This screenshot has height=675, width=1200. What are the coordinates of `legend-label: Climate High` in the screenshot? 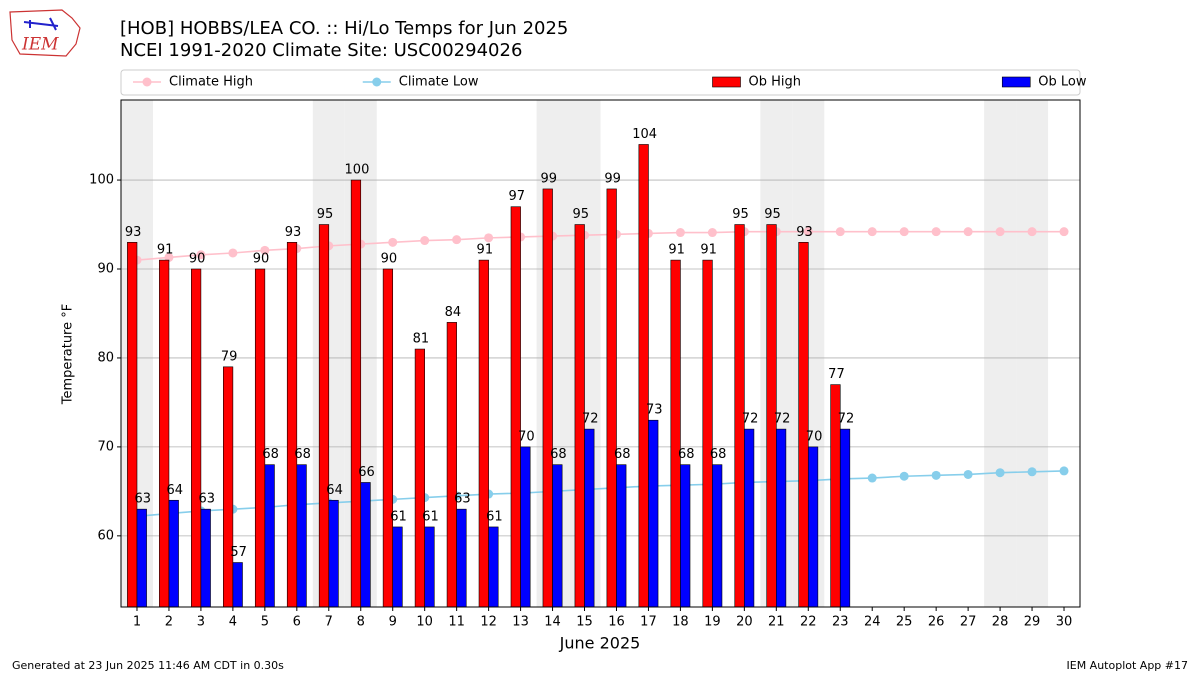 It's located at (211, 82).